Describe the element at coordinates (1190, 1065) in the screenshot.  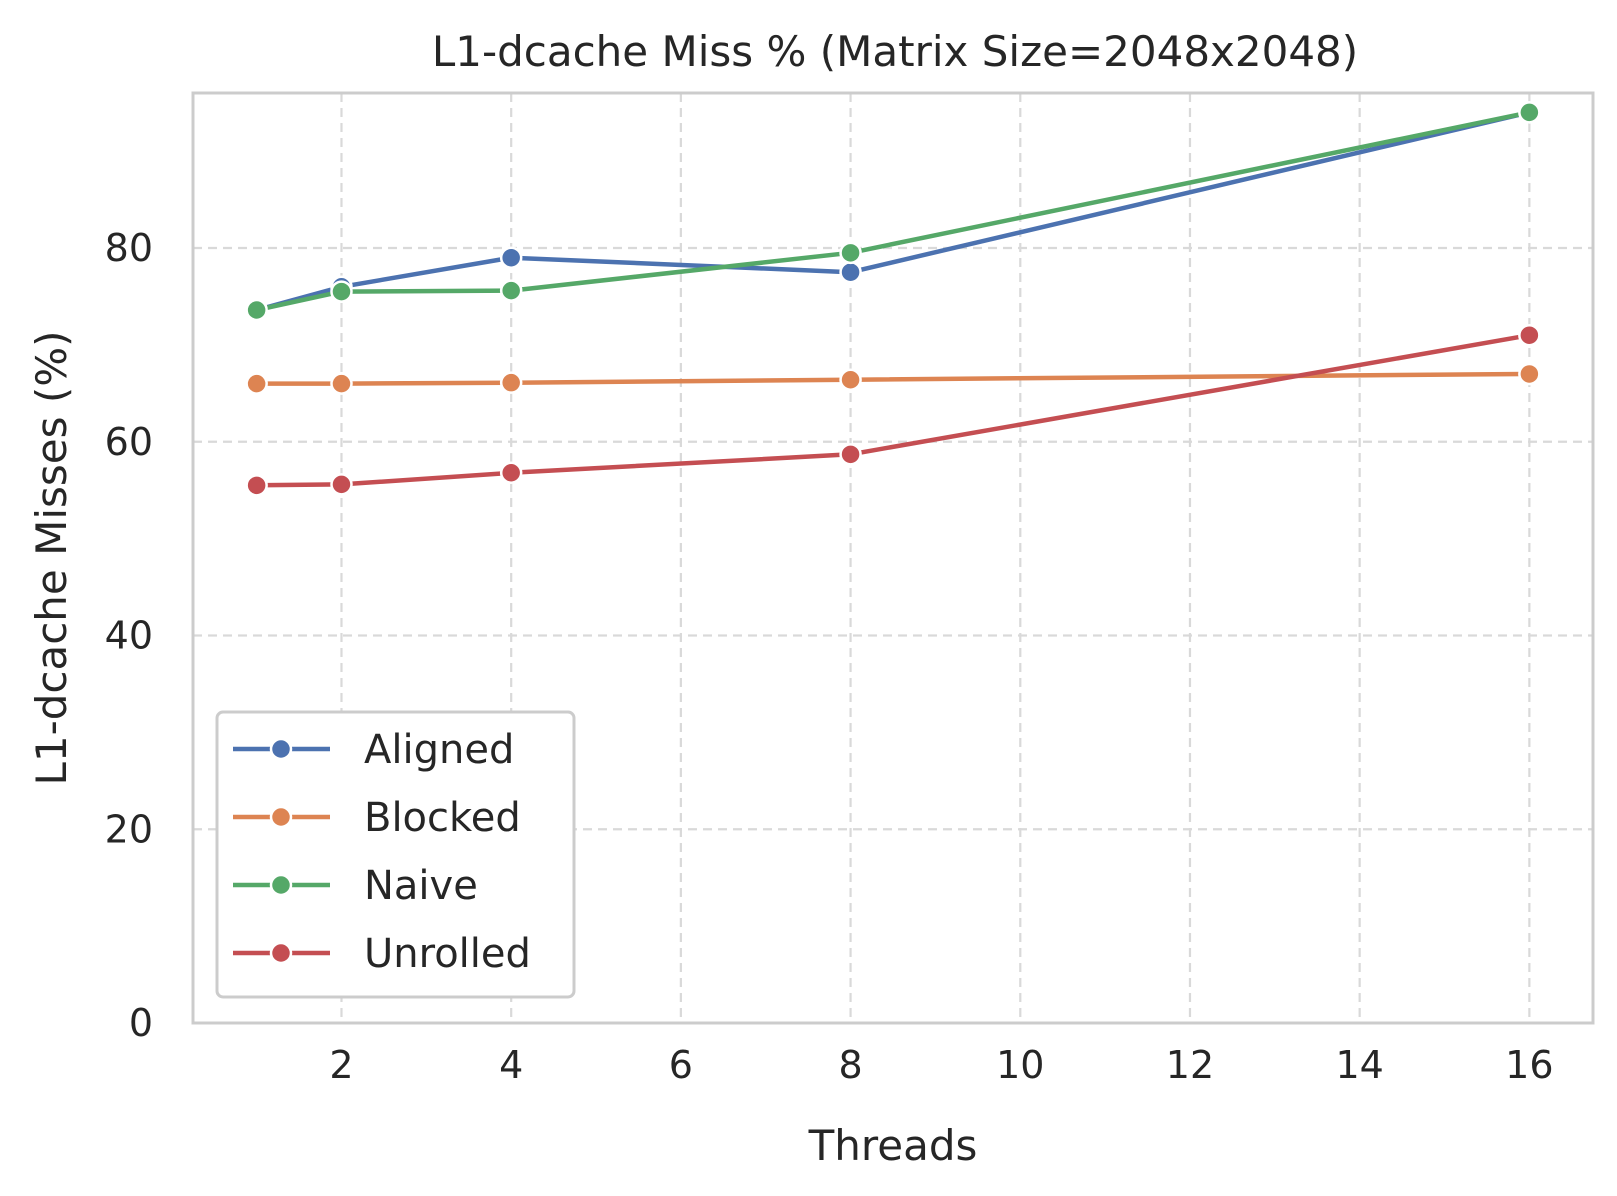
I see `x-tick-label: 12` at that location.